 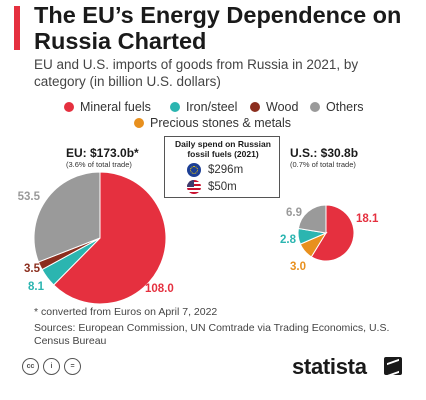 What do you see at coordinates (332, 233) in the screenshot?
I see `us-pie-slice-mineral-fuels` at bounding box center [332, 233].